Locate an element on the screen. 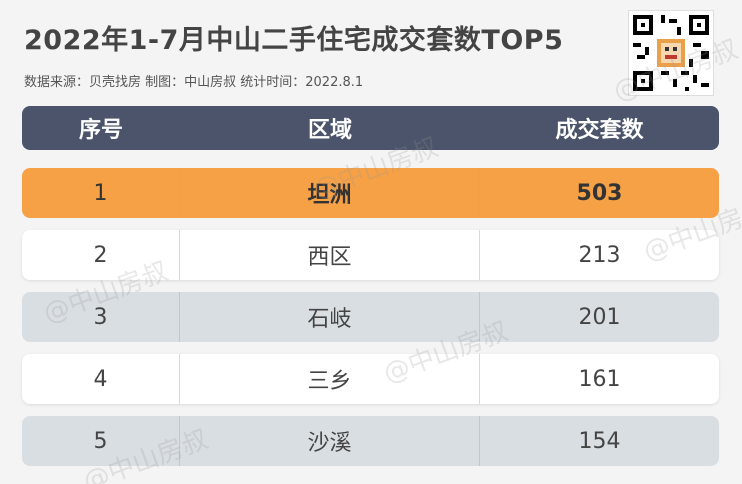 The image size is (742, 484). district-cell: 三乡 is located at coordinates (330, 379).